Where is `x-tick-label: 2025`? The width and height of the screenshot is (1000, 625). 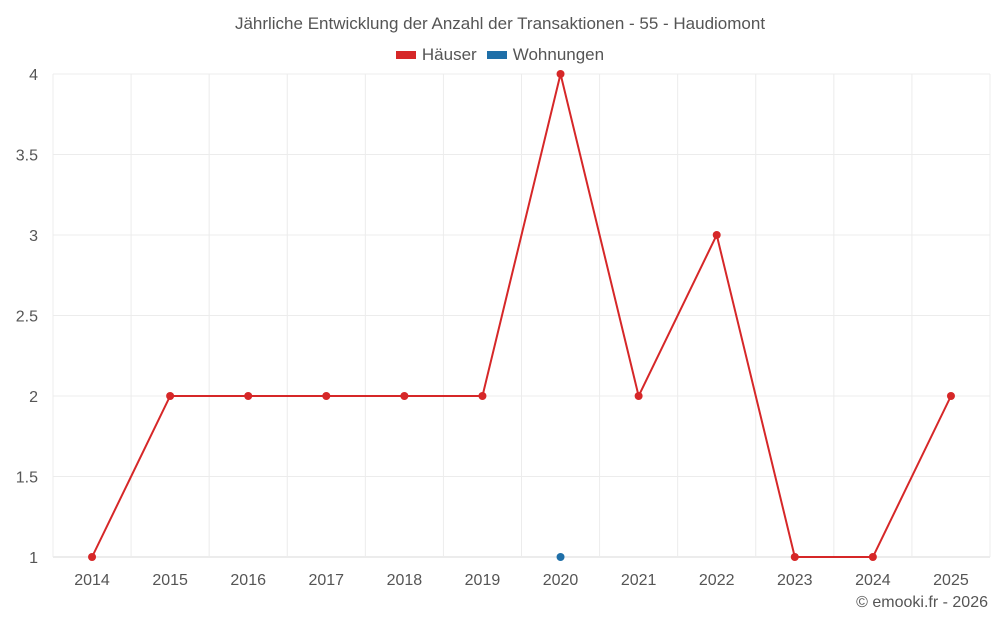
x-tick-label: 2025 is located at coordinates (951, 580).